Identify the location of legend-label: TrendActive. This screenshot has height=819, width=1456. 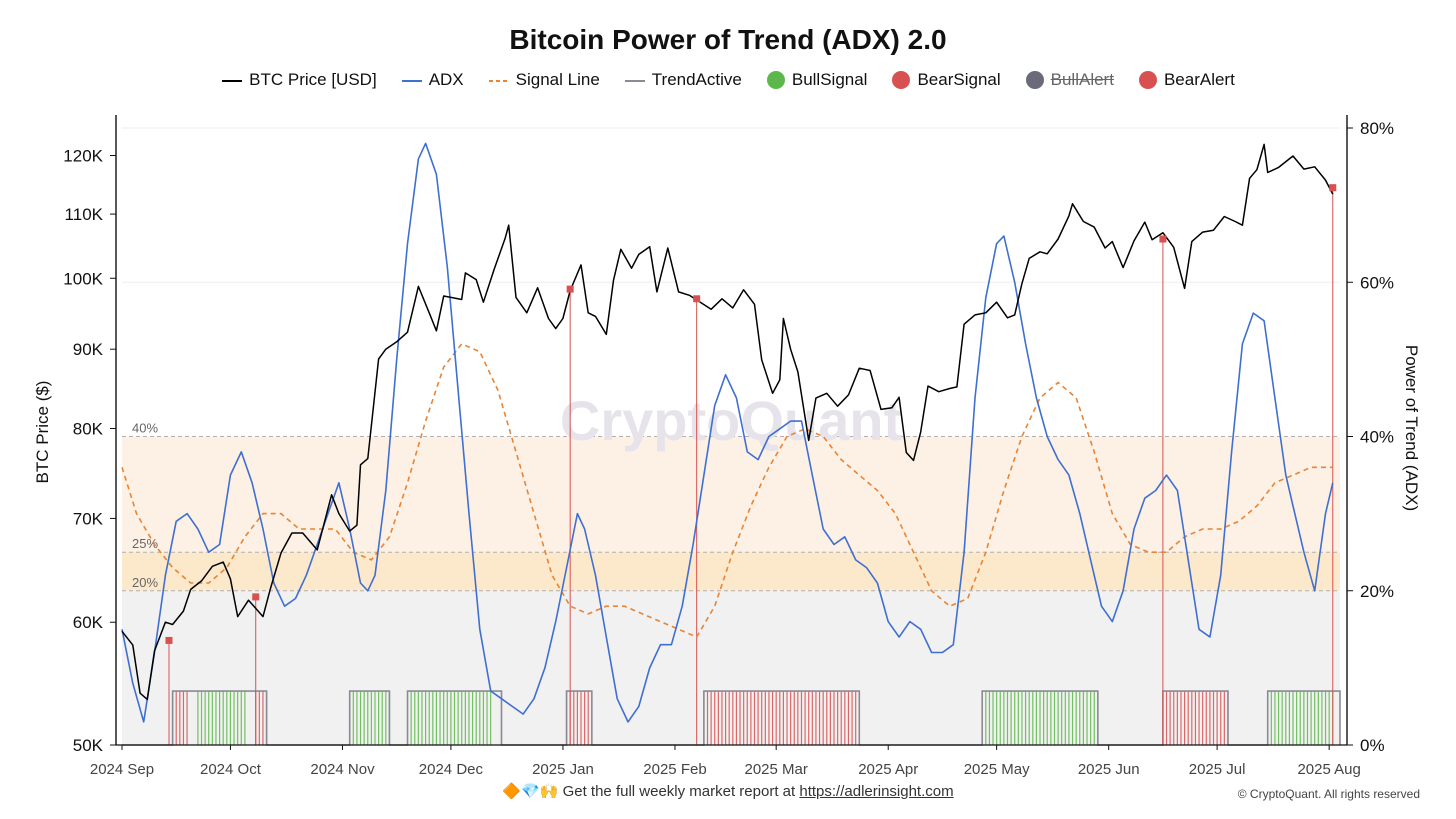
(696, 79).